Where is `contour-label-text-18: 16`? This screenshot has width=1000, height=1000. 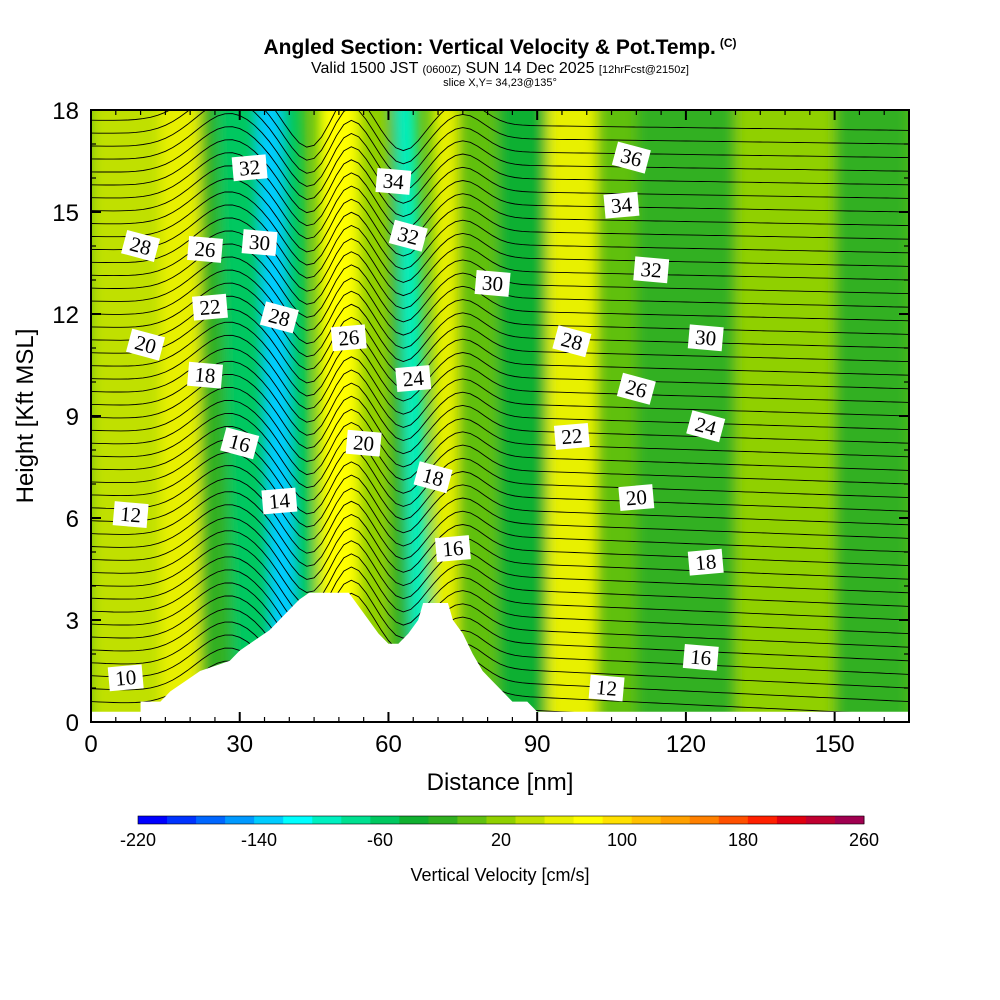 contour-label-text-18: 16 is located at coordinates (452, 549).